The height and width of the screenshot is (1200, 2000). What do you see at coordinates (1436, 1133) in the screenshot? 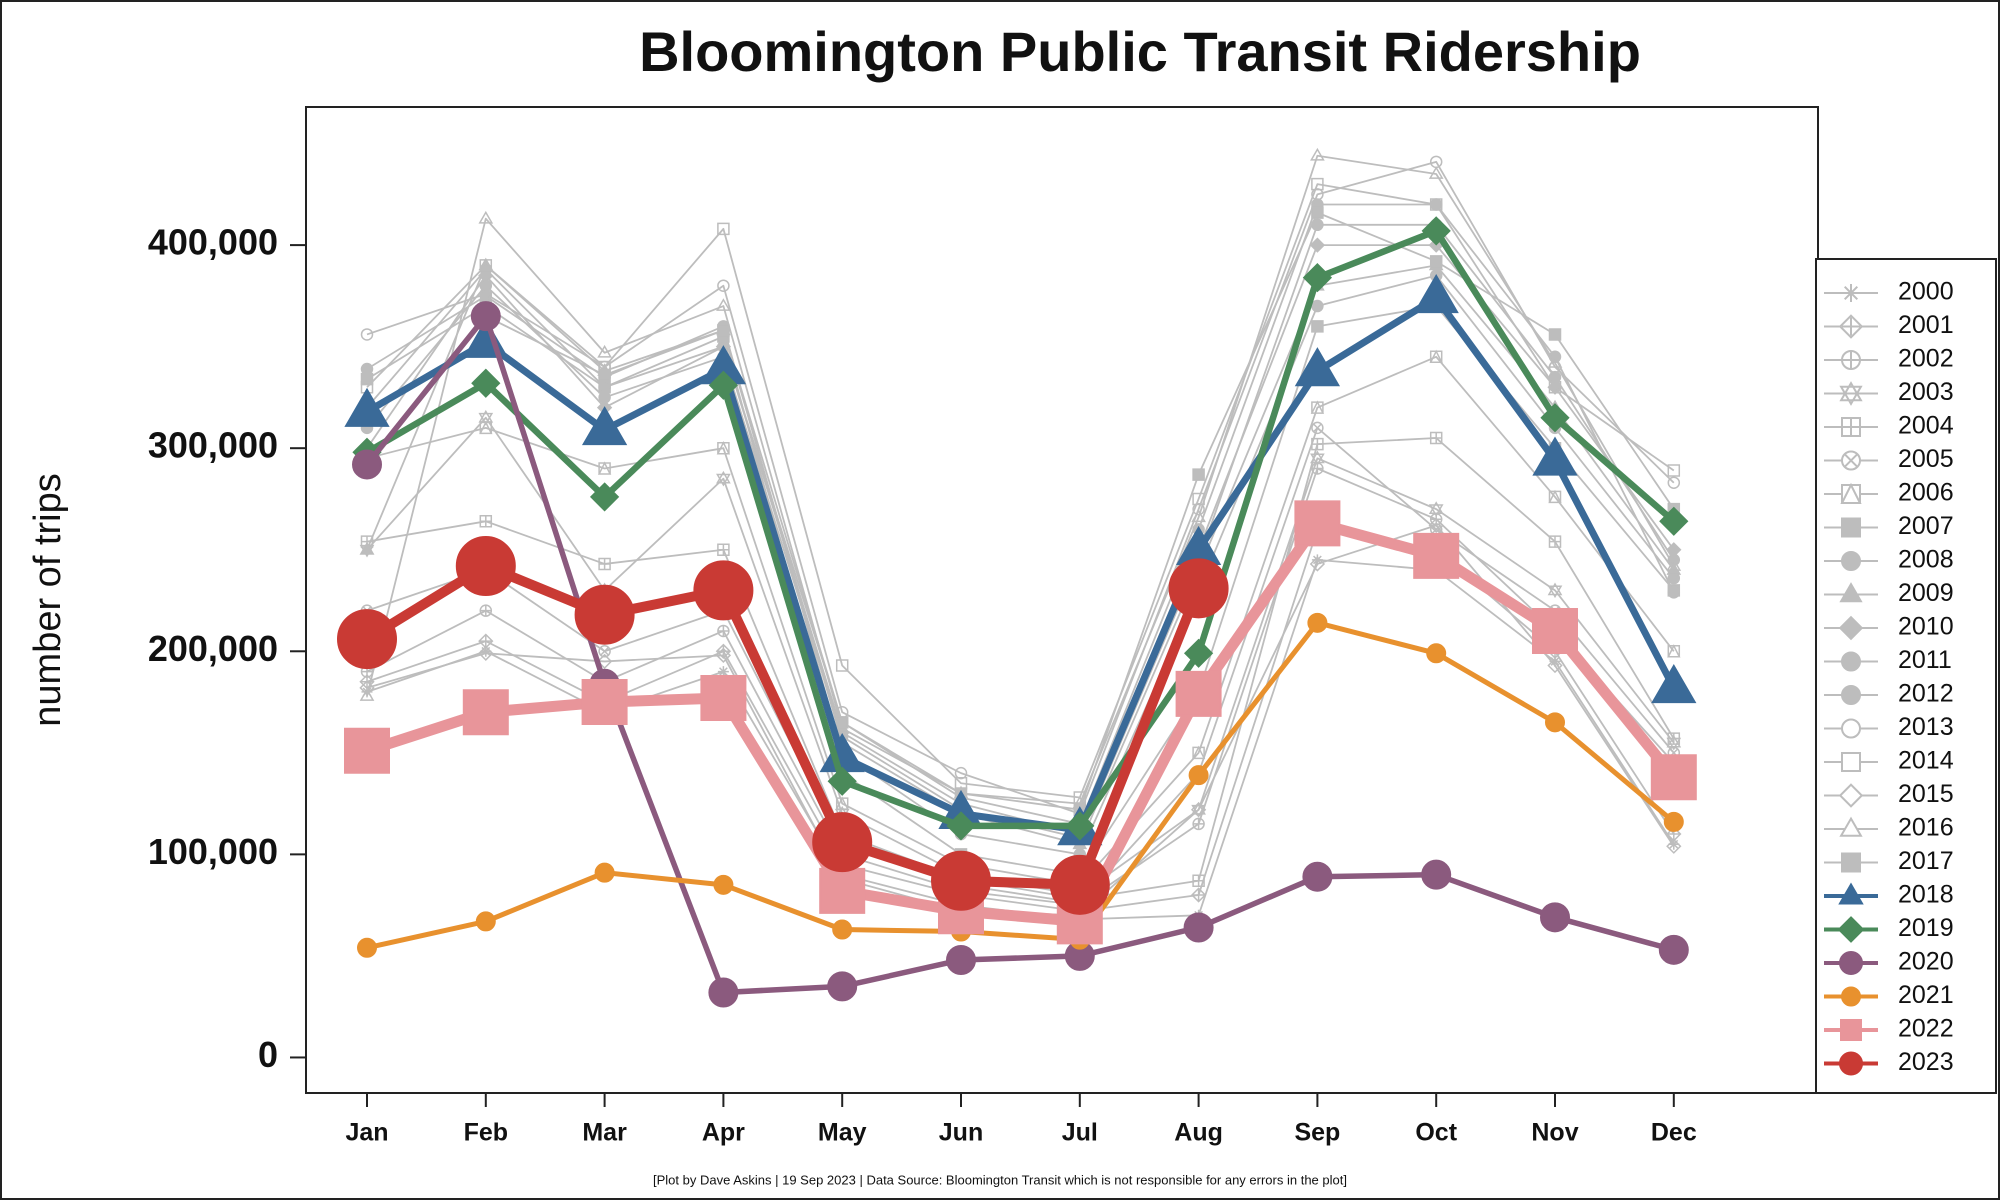
I see `x-tick-label: Oct` at bounding box center [1436, 1133].